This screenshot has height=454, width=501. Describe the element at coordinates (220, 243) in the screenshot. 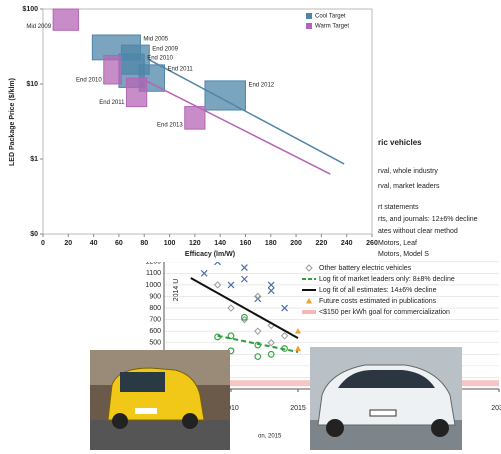

I see `x-tick-label: 140` at that location.